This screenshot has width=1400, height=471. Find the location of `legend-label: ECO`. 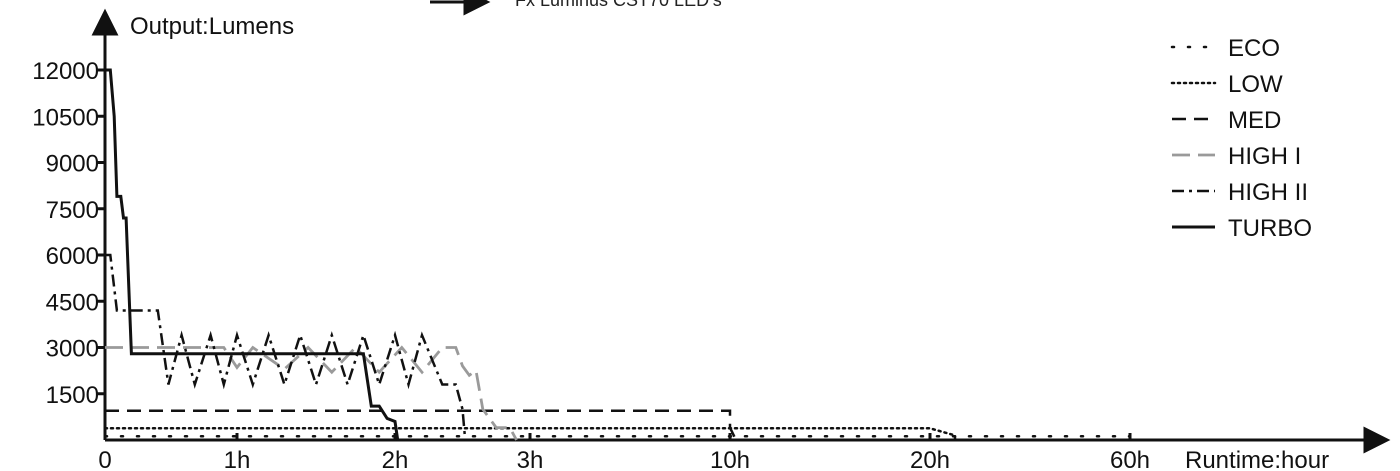

legend-label: ECO is located at coordinates (1254, 48).